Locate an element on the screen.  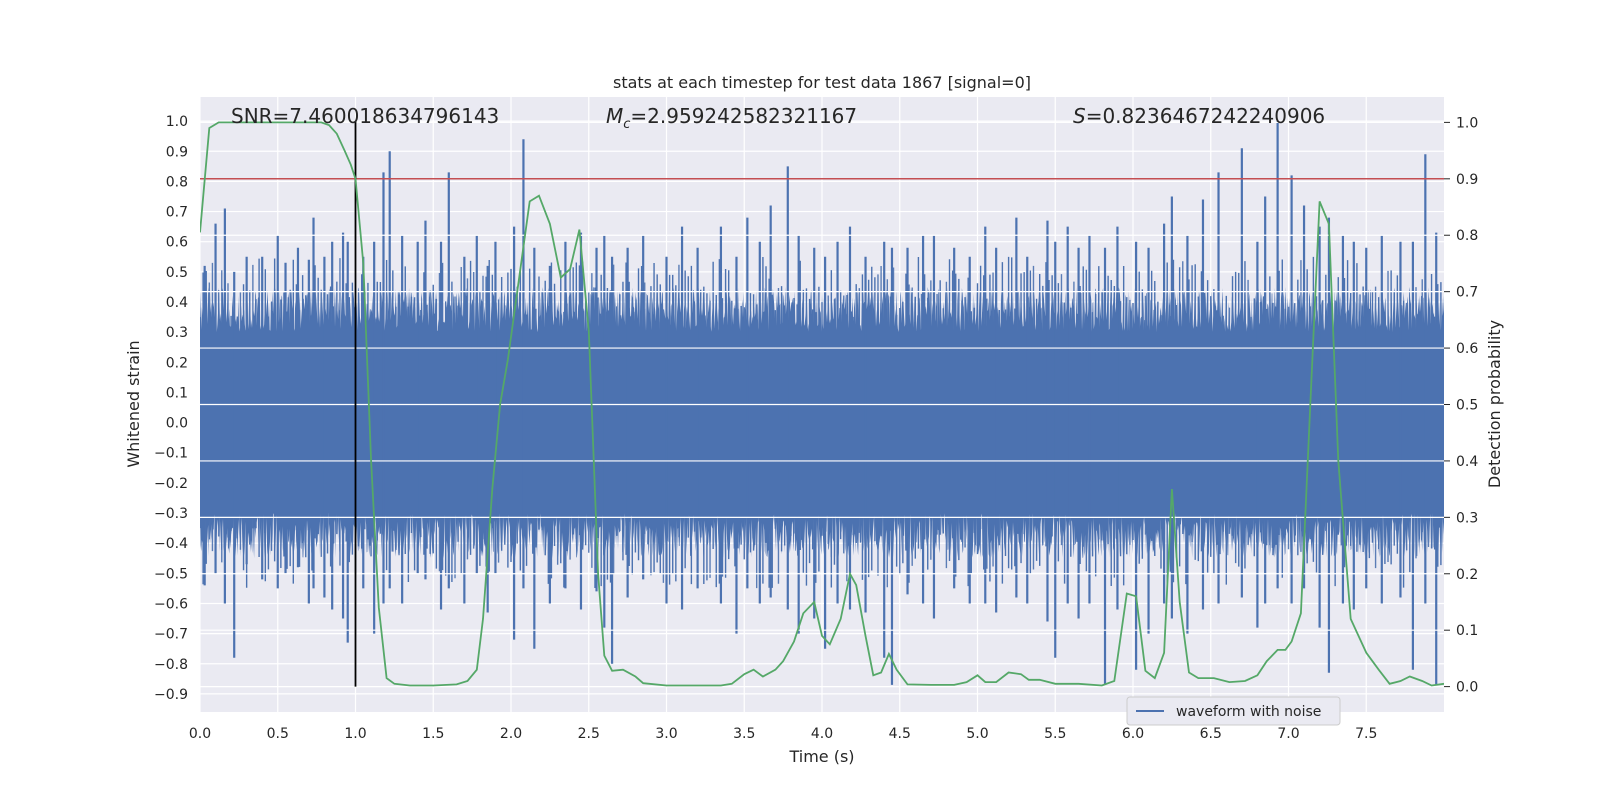
legend-label: waveform with noise is located at coordinates (1248, 712).